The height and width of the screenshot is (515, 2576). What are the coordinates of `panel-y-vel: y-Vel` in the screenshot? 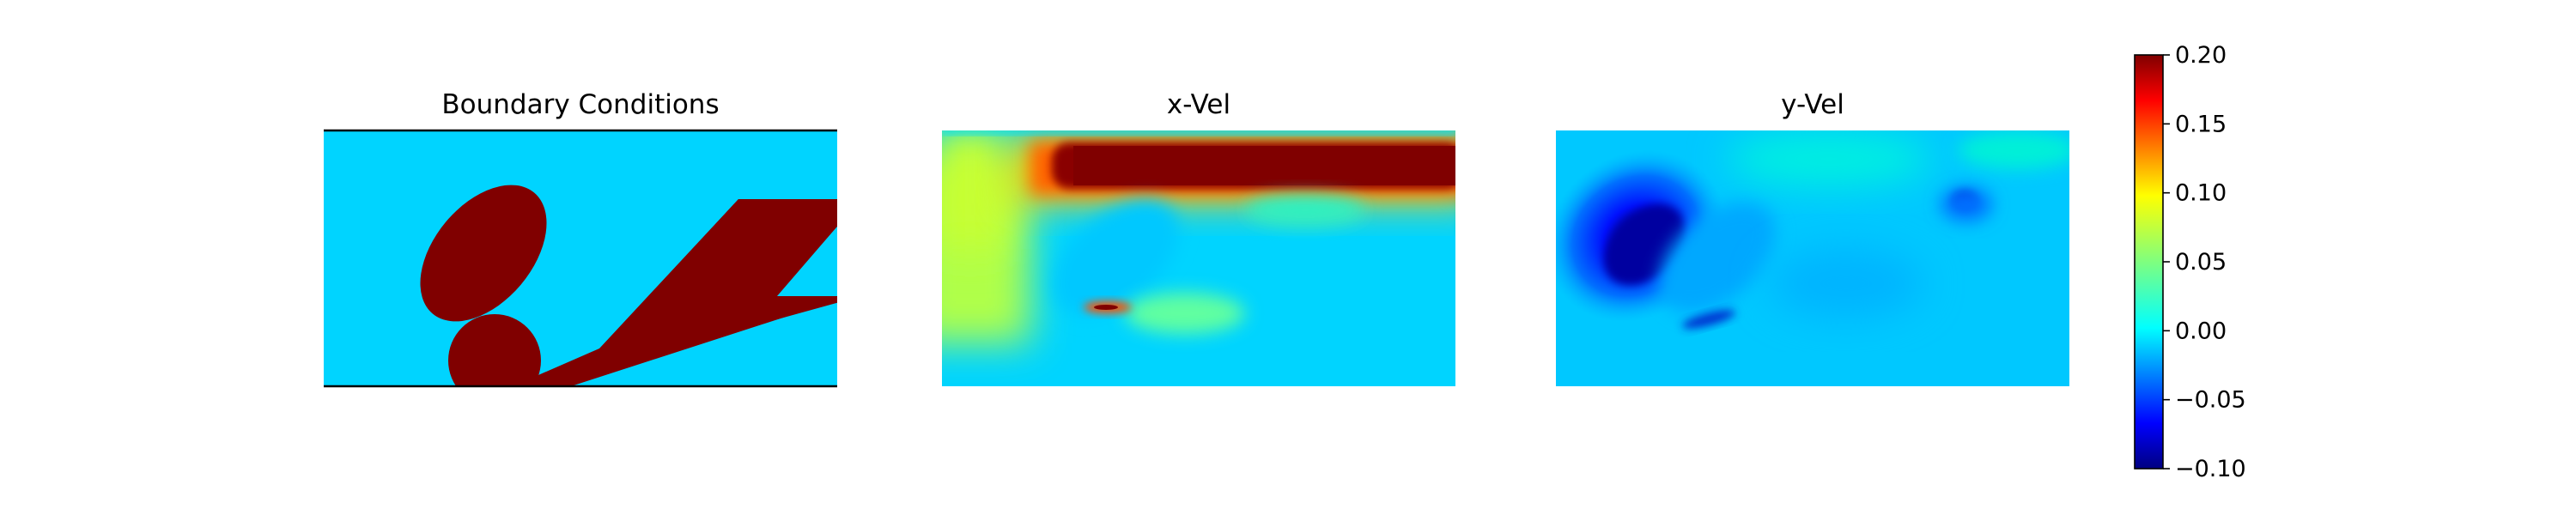 It's located at (1813, 237).